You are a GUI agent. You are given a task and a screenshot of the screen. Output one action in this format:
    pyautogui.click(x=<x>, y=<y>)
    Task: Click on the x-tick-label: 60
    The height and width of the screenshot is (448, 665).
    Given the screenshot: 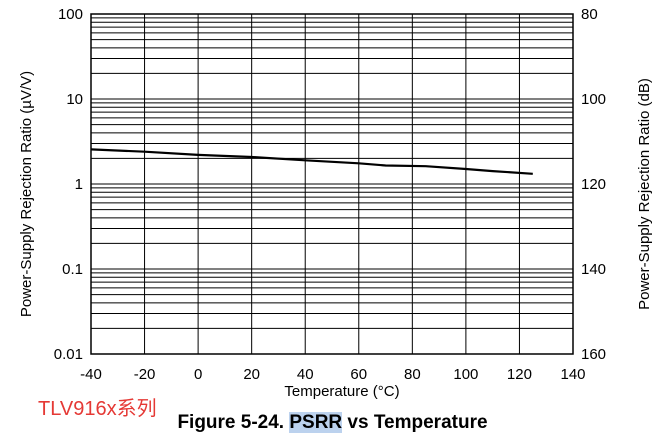 What is the action you would take?
    pyautogui.click(x=358, y=374)
    